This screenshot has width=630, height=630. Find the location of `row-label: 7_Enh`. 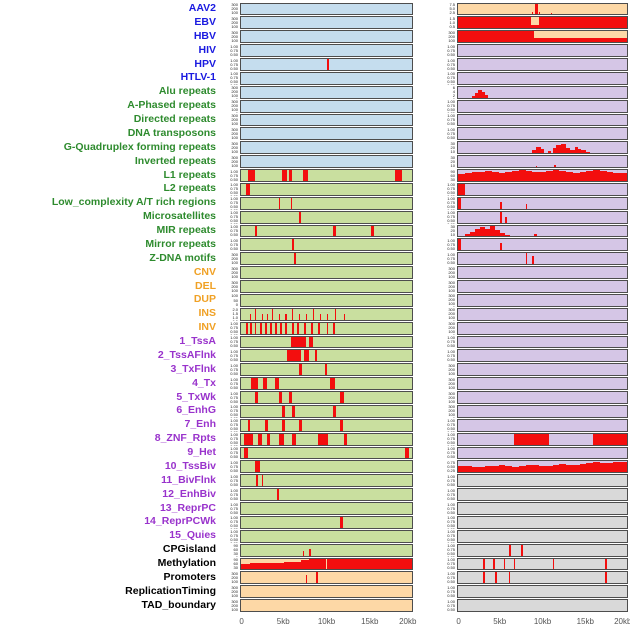

row-label: 7_Enh is located at coordinates (200, 424).